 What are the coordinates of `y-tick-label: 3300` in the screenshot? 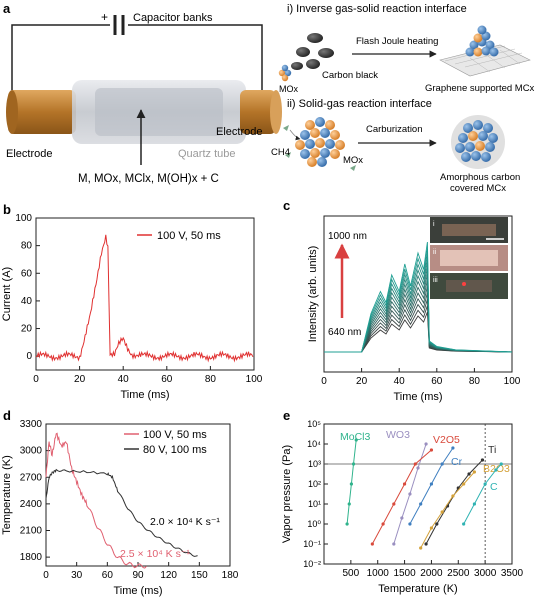 It's located at (31, 424).